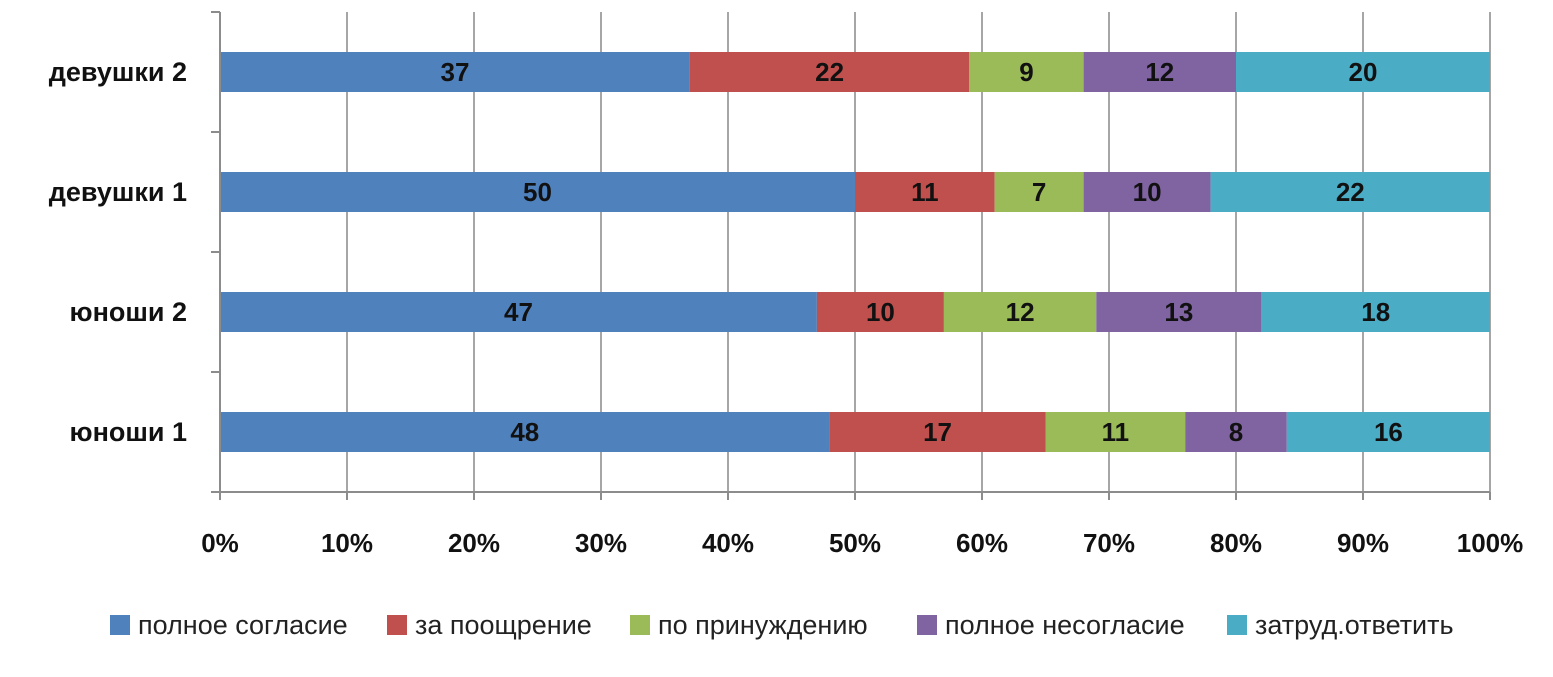 This screenshot has width=1553, height=677. I want to click on legend-label: за поощрение, so click(503, 625).